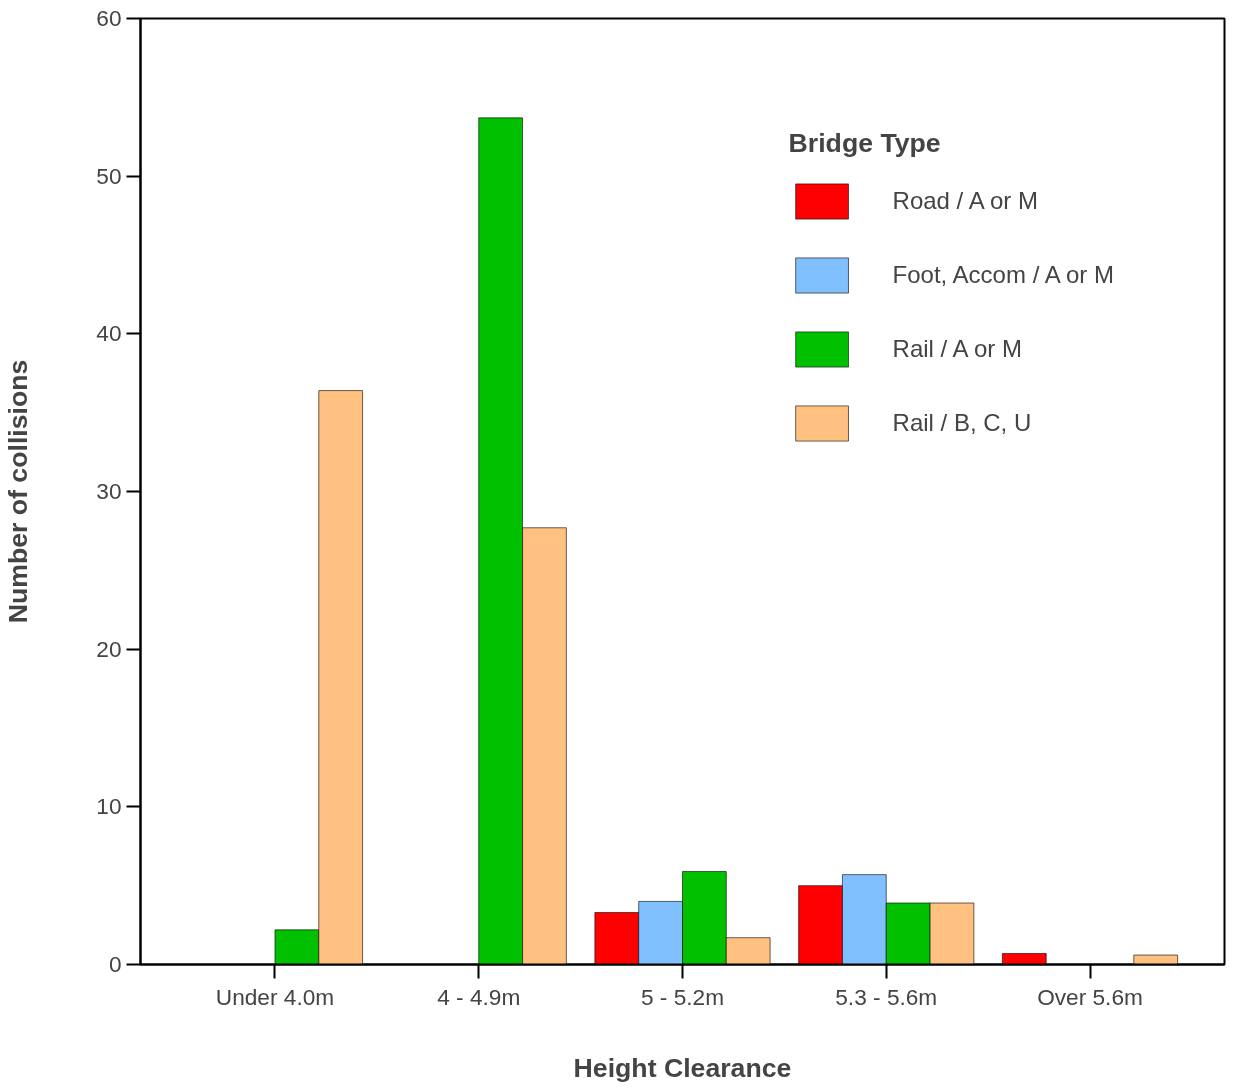 This screenshot has width=1233, height=1090. Describe the element at coordinates (1090, 996) in the screenshot. I see `x-tick-label: Over 5.6m` at that location.